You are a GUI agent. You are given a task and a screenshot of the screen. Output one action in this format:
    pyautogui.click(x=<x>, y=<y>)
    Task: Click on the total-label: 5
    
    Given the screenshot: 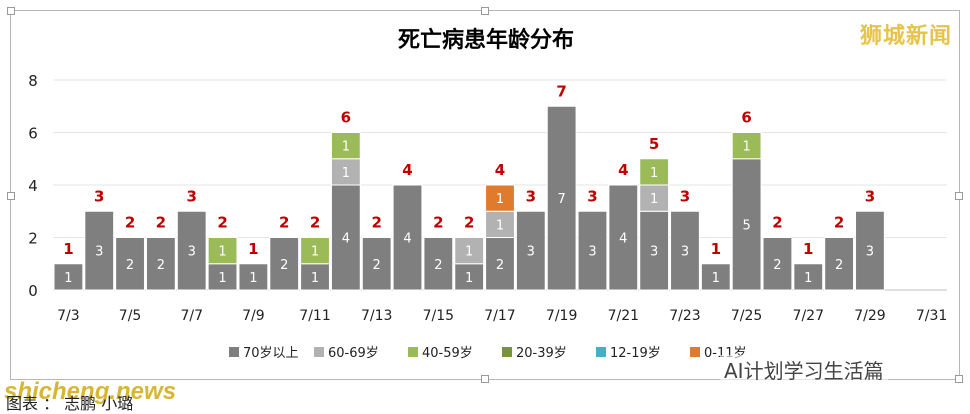 What is the action you would take?
    pyautogui.click(x=654, y=144)
    